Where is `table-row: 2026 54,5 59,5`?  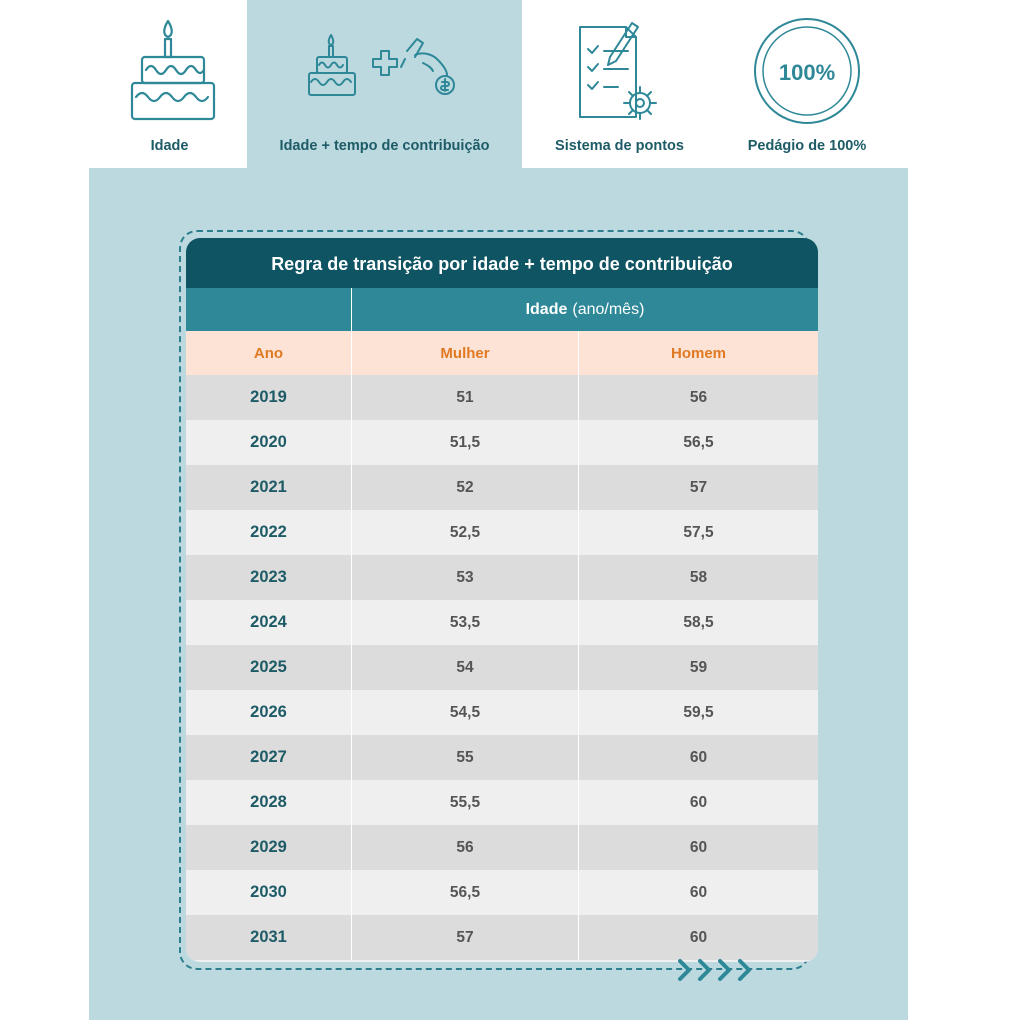
table-row: 2026 54,5 59,5 is located at coordinates (502, 712).